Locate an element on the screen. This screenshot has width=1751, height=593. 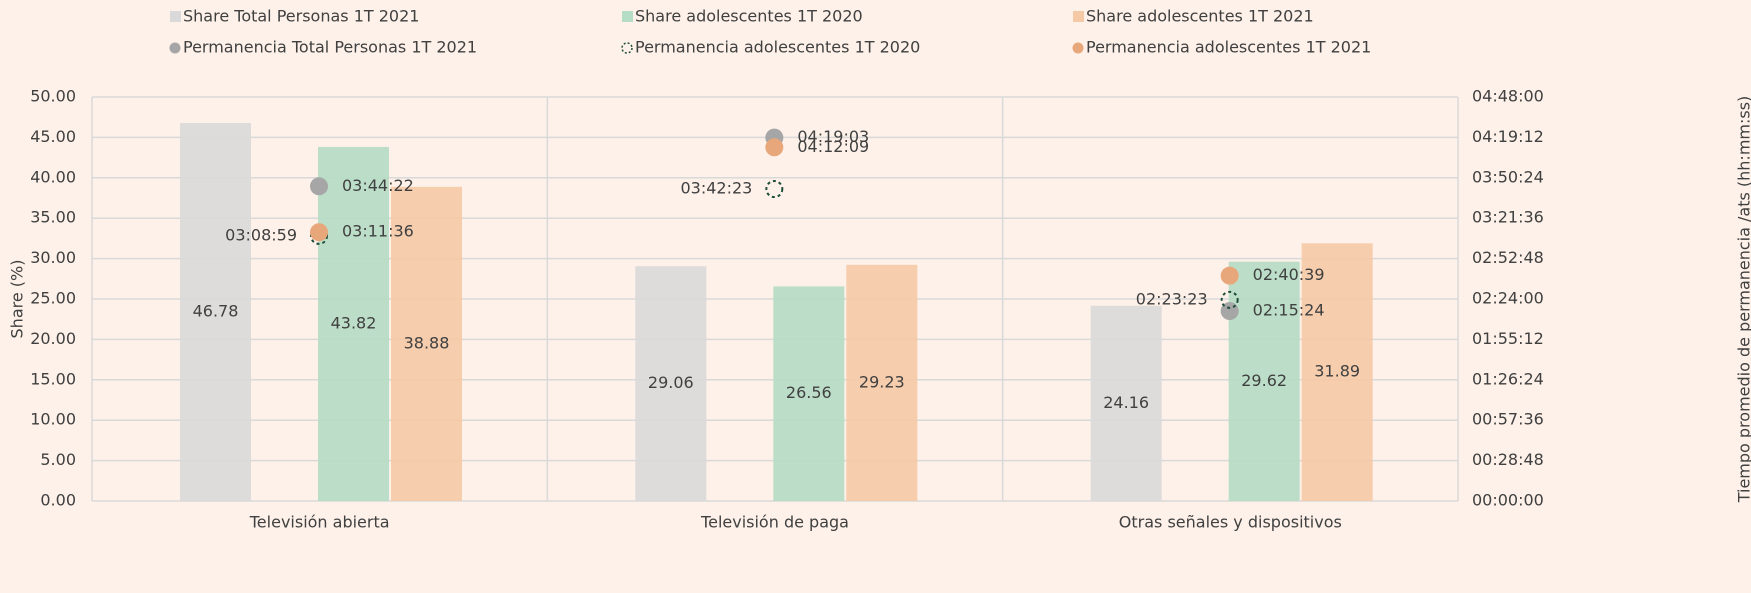
bar-value-label: 43.82 is located at coordinates (354, 322).